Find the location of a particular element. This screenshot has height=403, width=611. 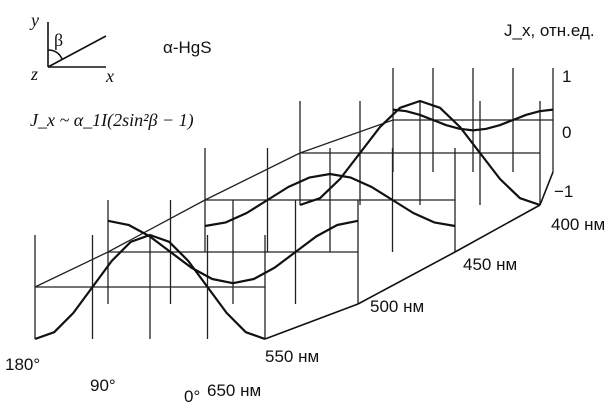

formula-label: J_x ~ α_1I(2sin²β − 1) is located at coordinates (112, 120).